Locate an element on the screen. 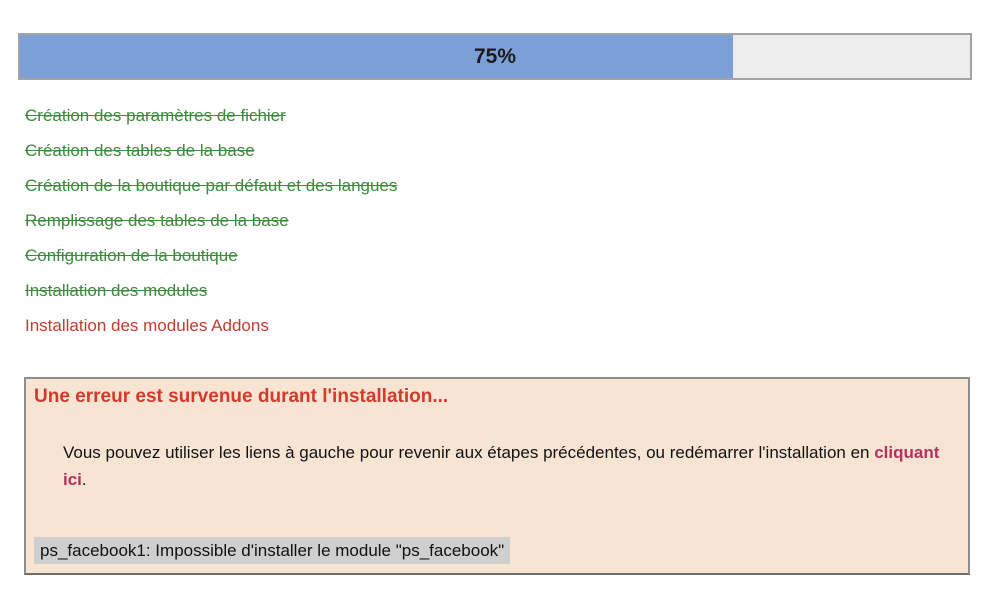  step-link-database-tables: Création des tables de la base is located at coordinates (140, 150).